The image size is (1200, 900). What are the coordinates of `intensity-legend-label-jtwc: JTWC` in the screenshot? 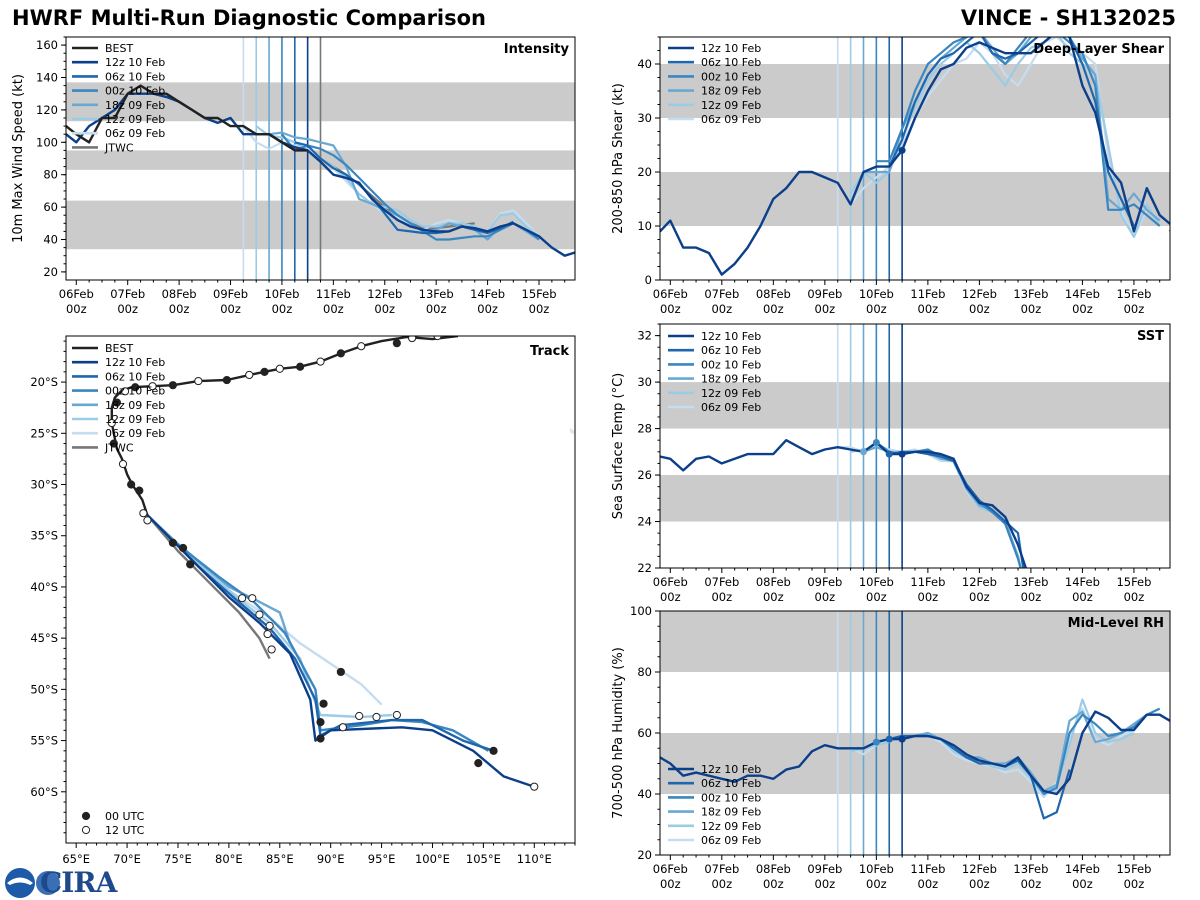 It's located at (119, 147).